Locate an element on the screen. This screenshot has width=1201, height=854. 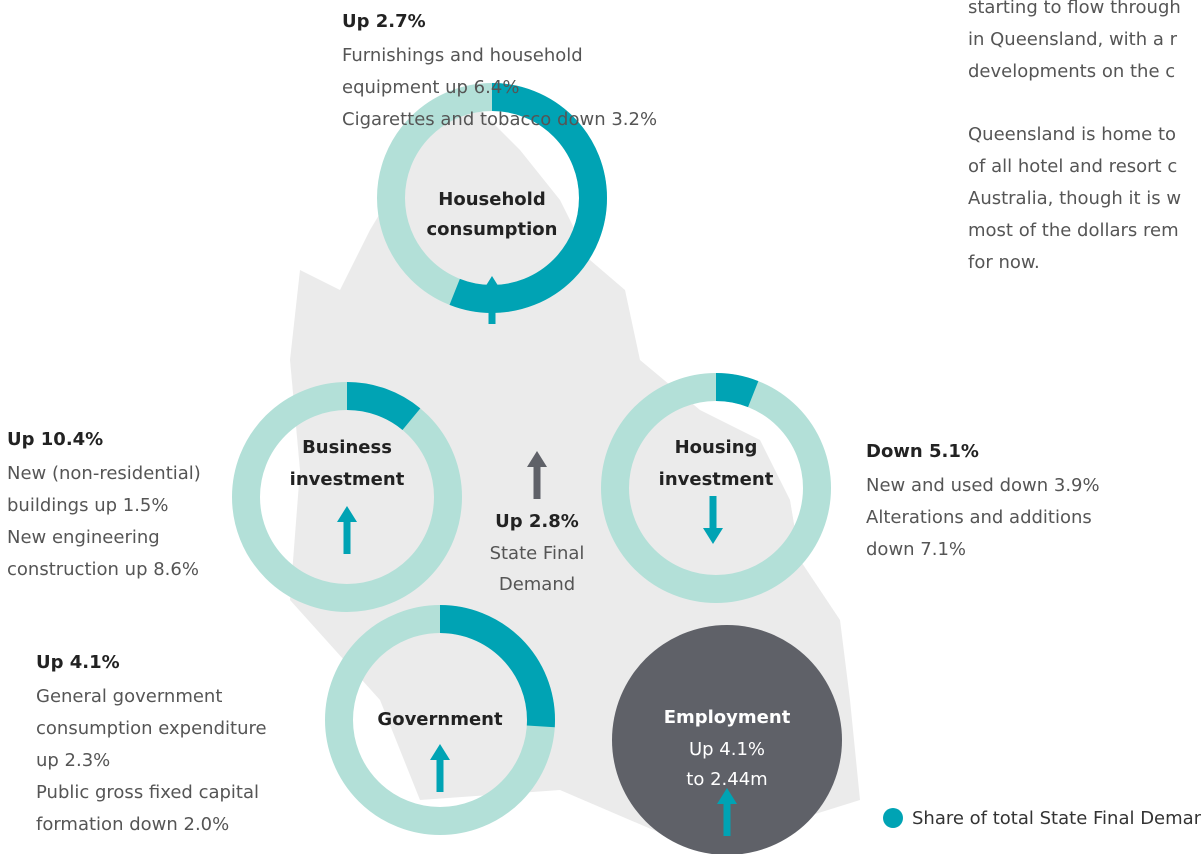
intro-text: Queensland is home to is located at coordinates (1072, 134).